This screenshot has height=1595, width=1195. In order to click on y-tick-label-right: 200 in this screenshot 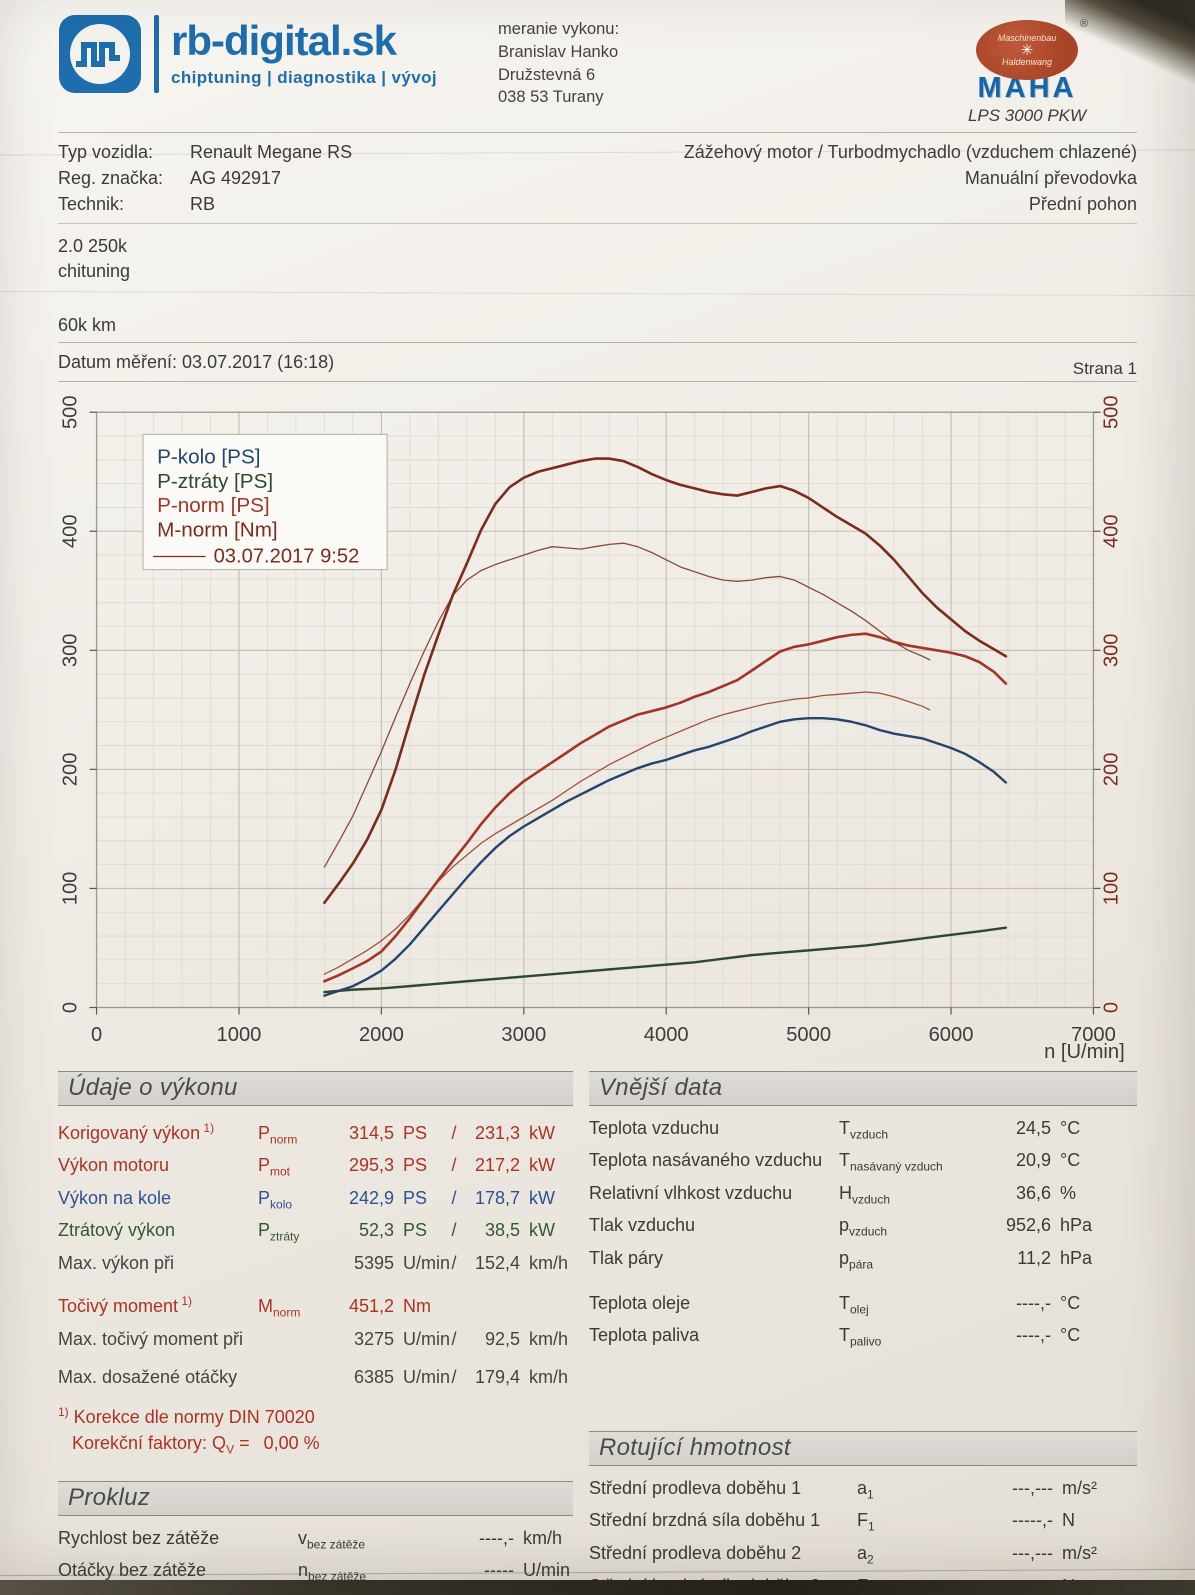, I will do `click(1112, 769)`.